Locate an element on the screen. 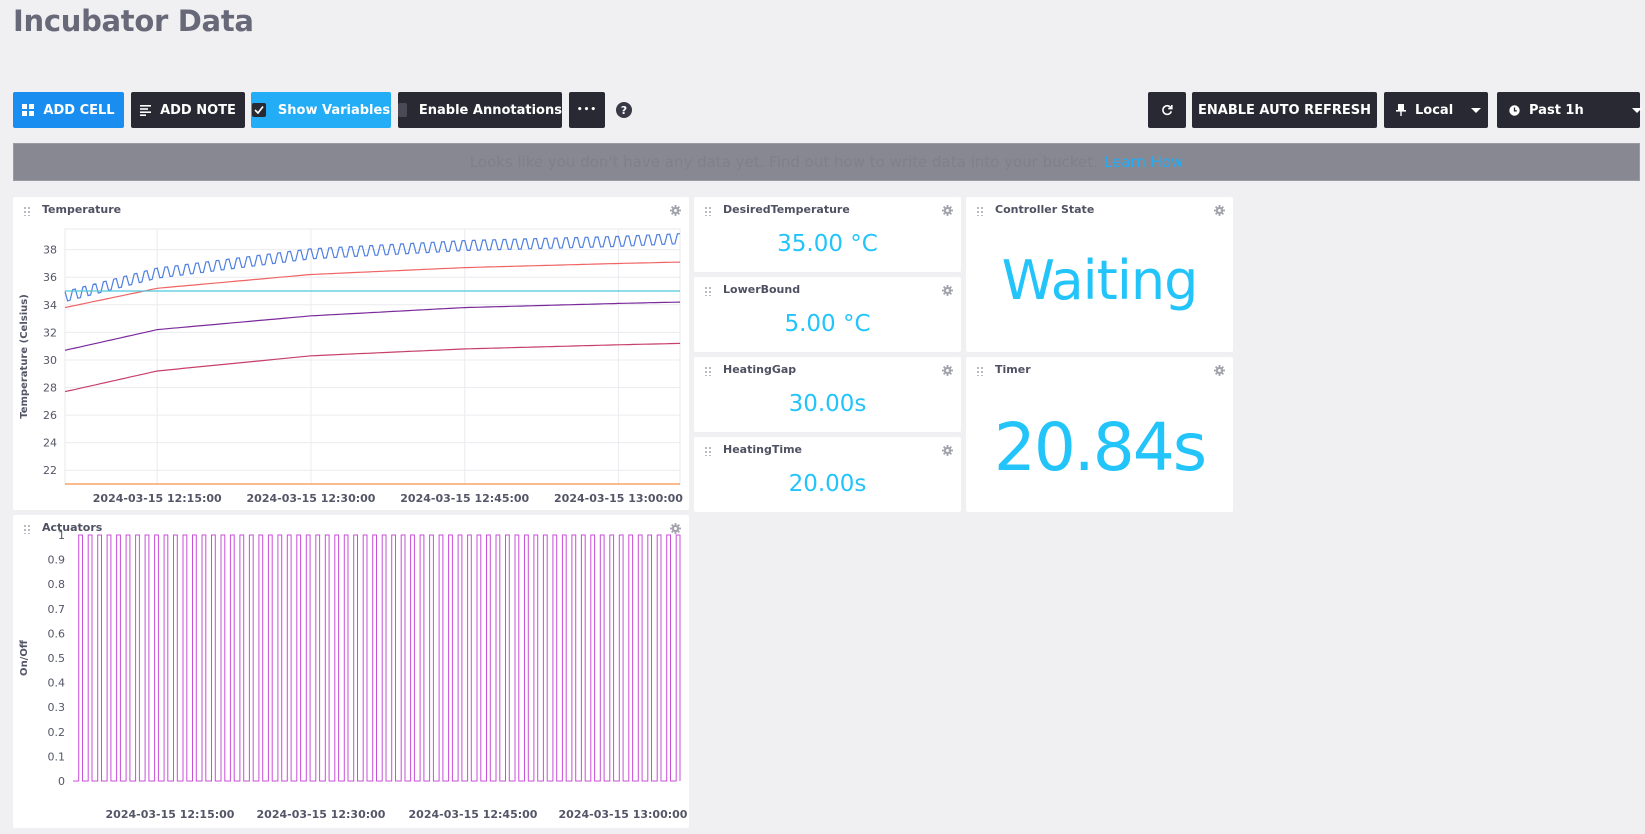 The image size is (1645, 834). heating-gap-cell: HeatingGap 30.00s is located at coordinates (827, 394).